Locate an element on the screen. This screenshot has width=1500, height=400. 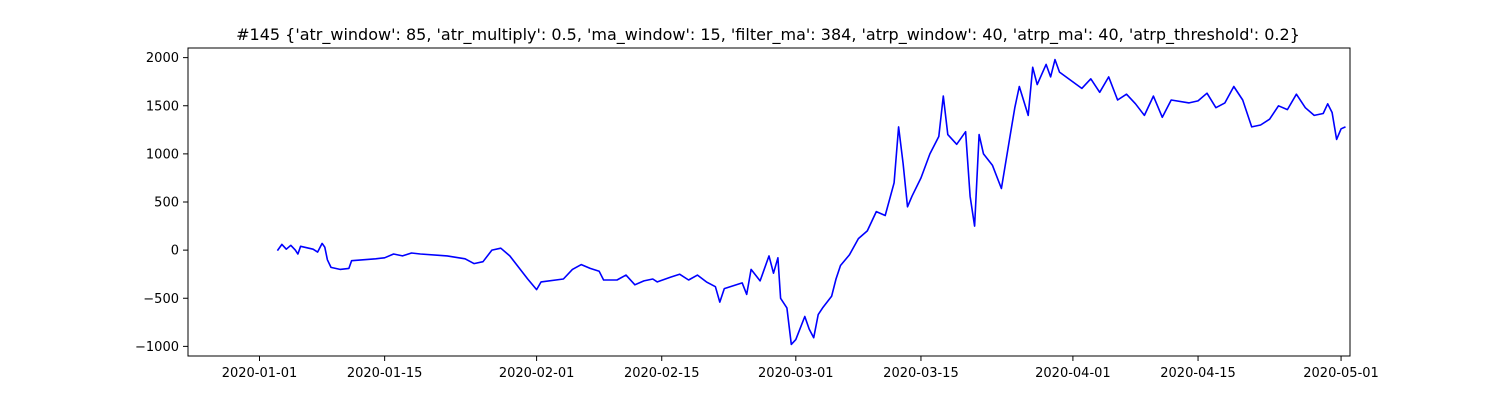
y-tick-label: 2000 is located at coordinates (162, 58).